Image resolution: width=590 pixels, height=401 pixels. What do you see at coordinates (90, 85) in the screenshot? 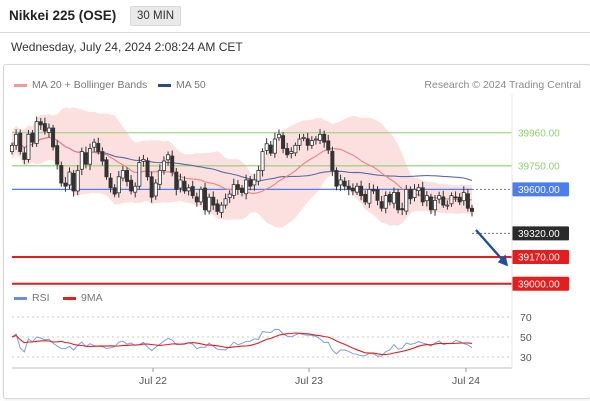
I see `legend-ma20-label: MA 20 + Bollinger Bands` at bounding box center [90, 85].